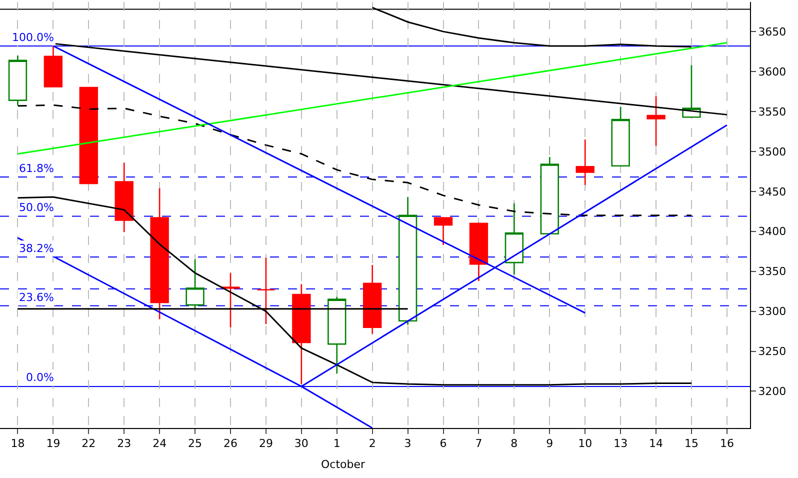 This screenshot has height=478, width=798. I want to click on x-tick-label: 8, so click(514, 443).